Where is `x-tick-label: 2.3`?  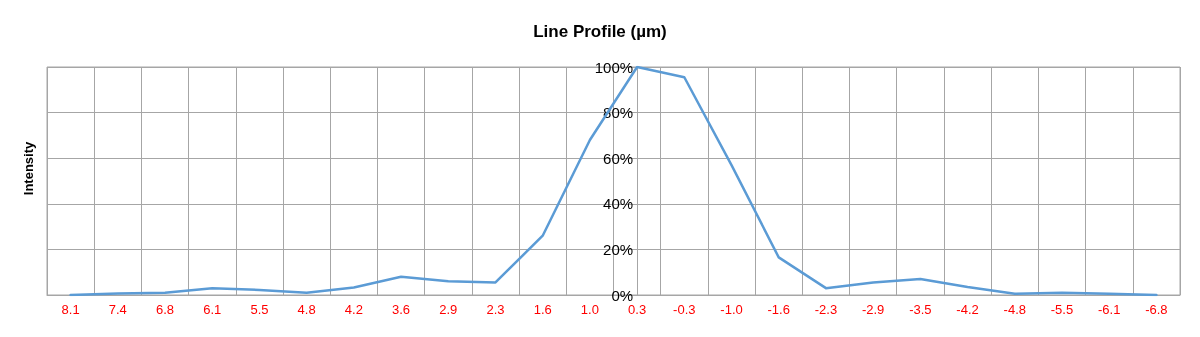 x-tick-label: 2.3 is located at coordinates (495, 309).